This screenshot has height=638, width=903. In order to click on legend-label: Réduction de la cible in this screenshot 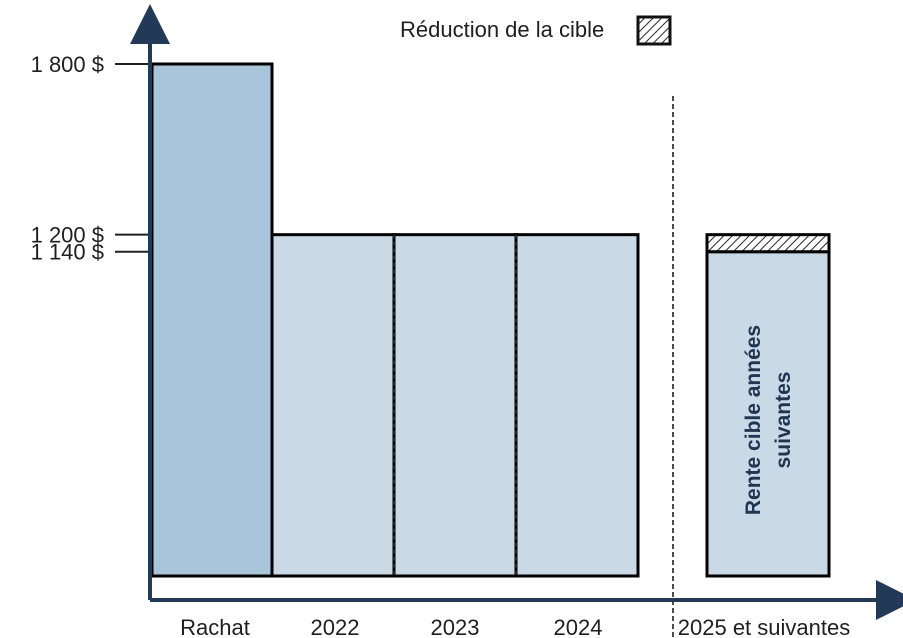, I will do `click(502, 29)`.